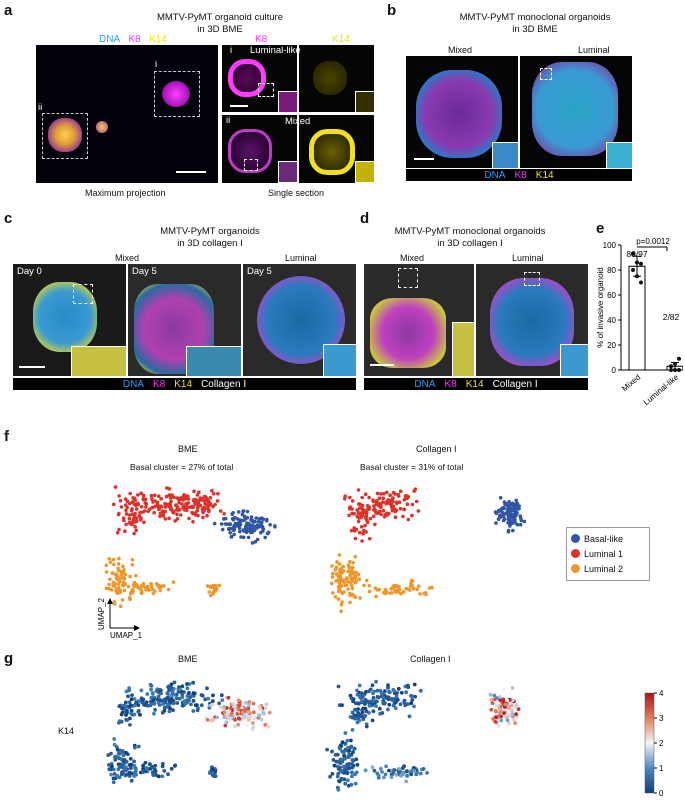  I want to click on legend-swatch, so click(575, 538).